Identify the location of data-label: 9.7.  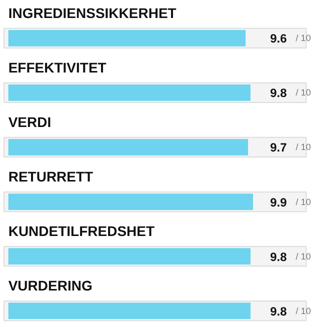
(279, 147).